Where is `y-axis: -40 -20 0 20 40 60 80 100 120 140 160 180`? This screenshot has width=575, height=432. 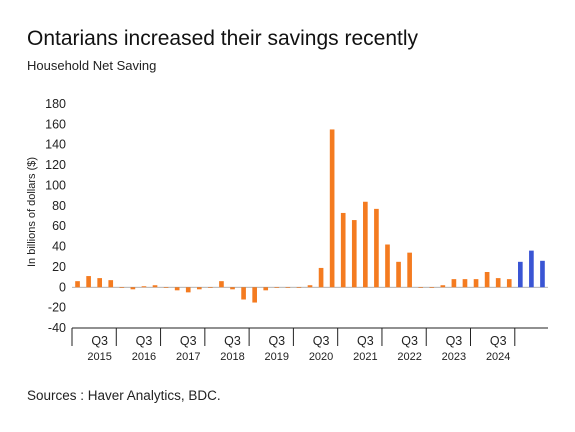 y-axis: -40 -20 0 20 40 60 80 100 120 140 160 180 is located at coordinates (55, 216).